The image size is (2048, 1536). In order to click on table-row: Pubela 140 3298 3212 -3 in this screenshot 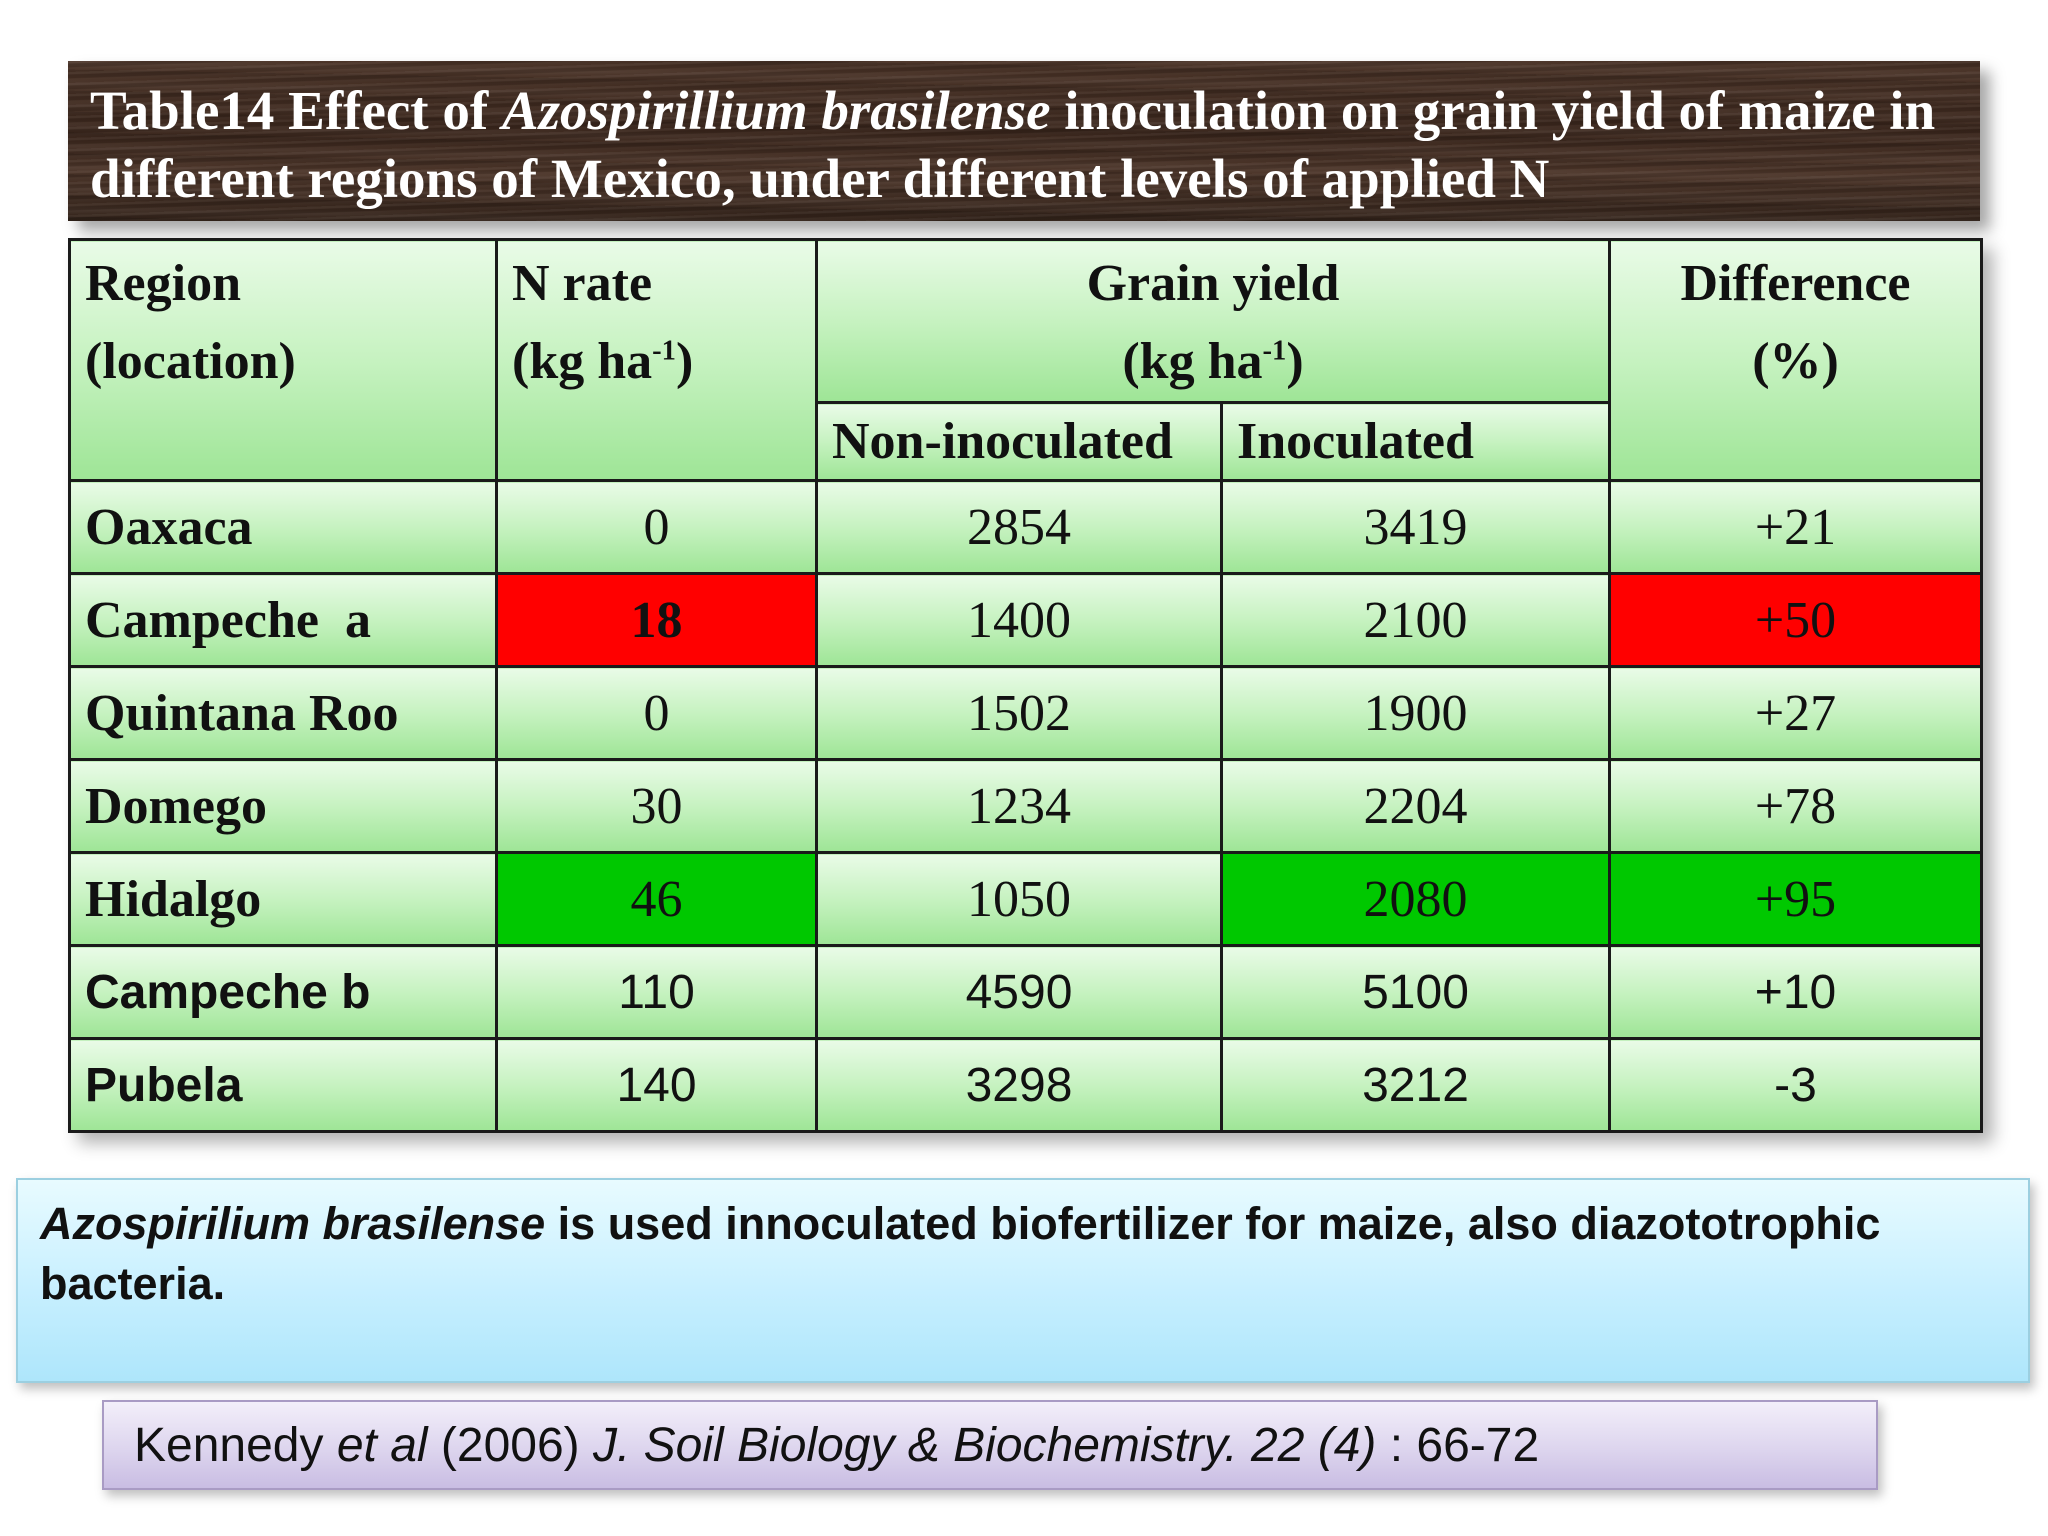, I will do `click(1026, 1085)`.